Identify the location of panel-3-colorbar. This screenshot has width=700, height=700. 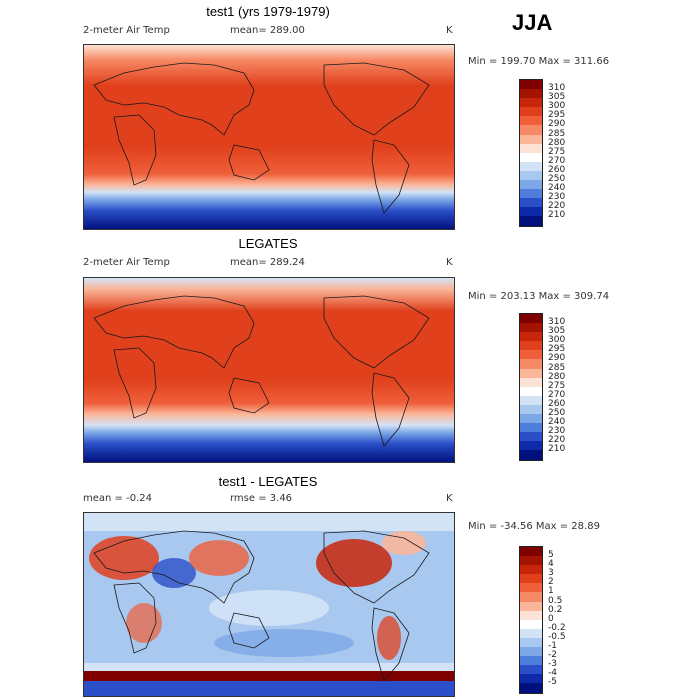
(531, 620).